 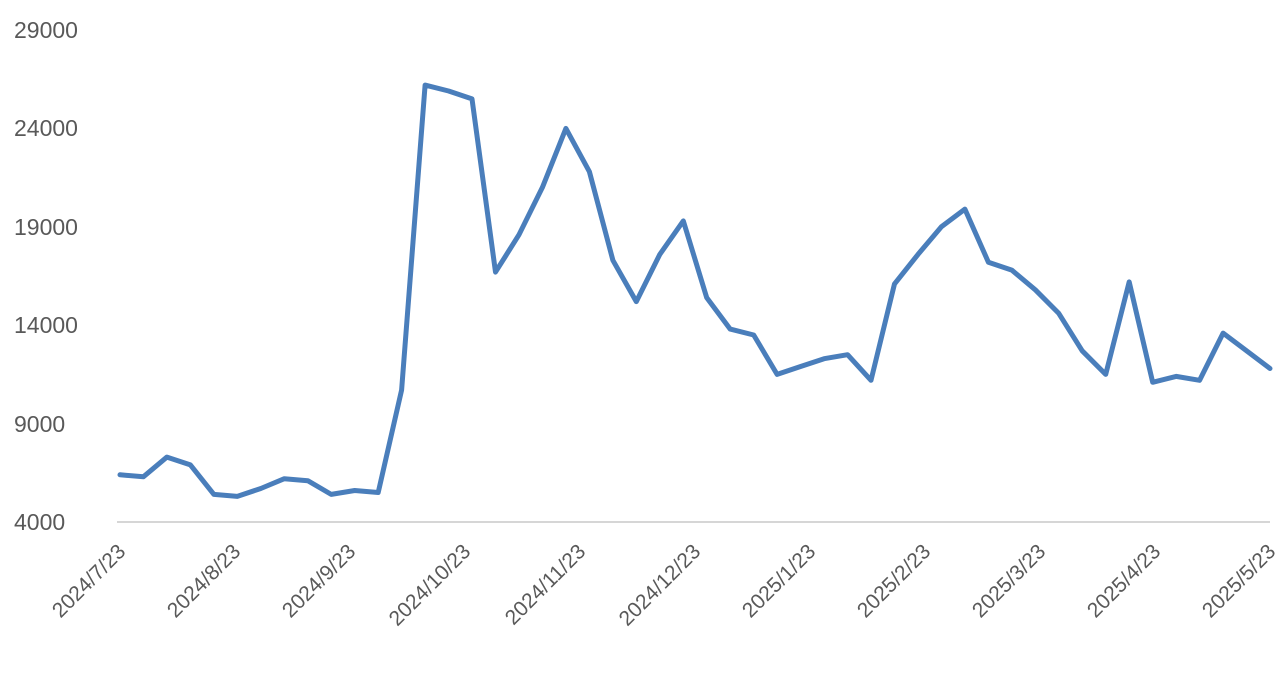 I want to click on y-tick-label: 29000, so click(x=46, y=30).